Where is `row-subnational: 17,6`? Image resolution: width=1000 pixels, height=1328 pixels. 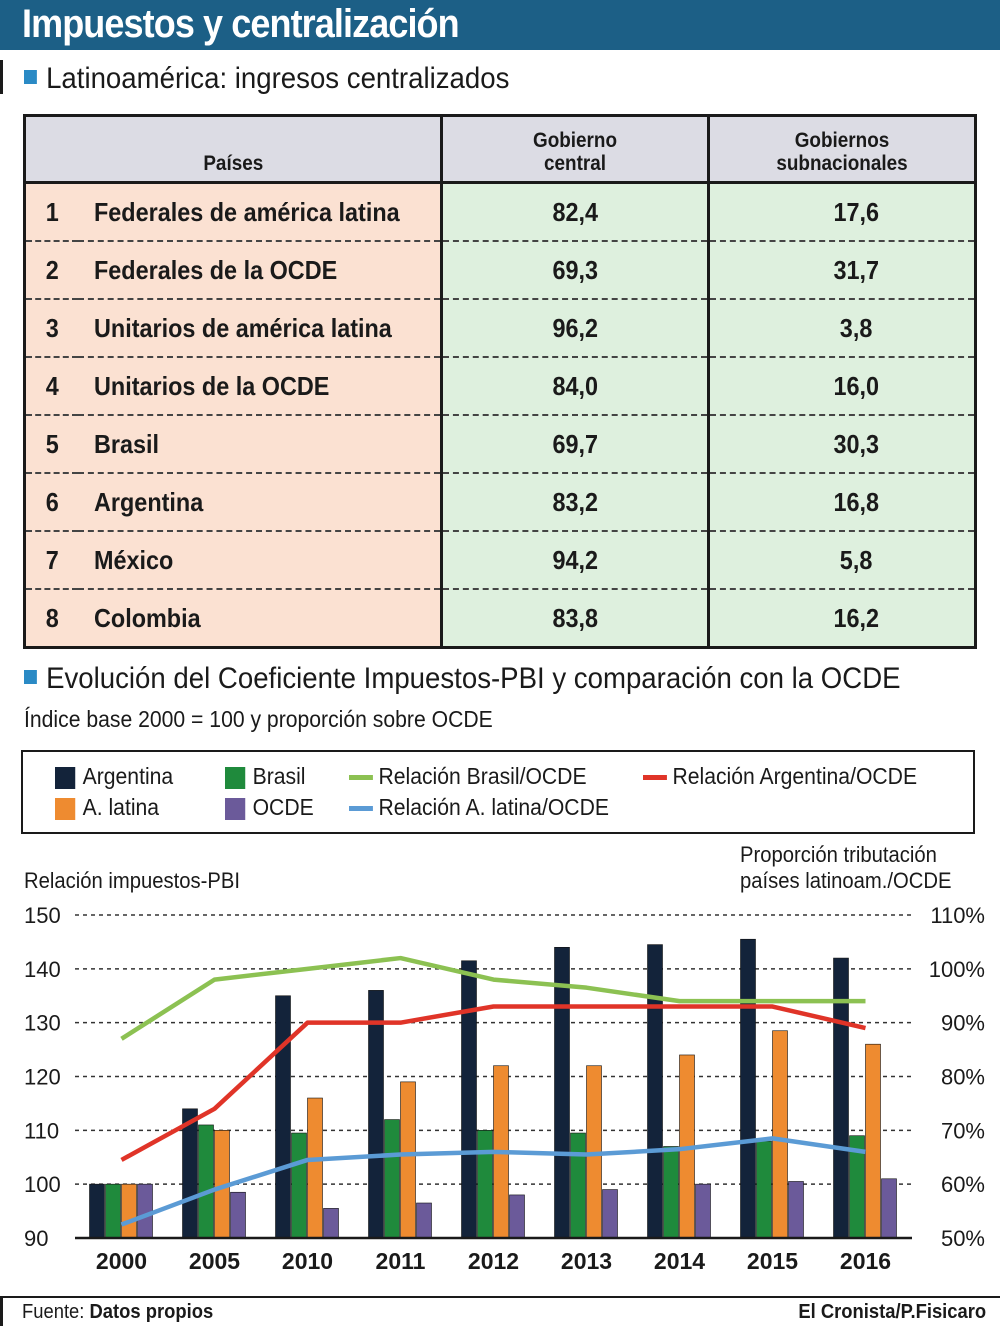 row-subnational: 17,6 is located at coordinates (841, 212).